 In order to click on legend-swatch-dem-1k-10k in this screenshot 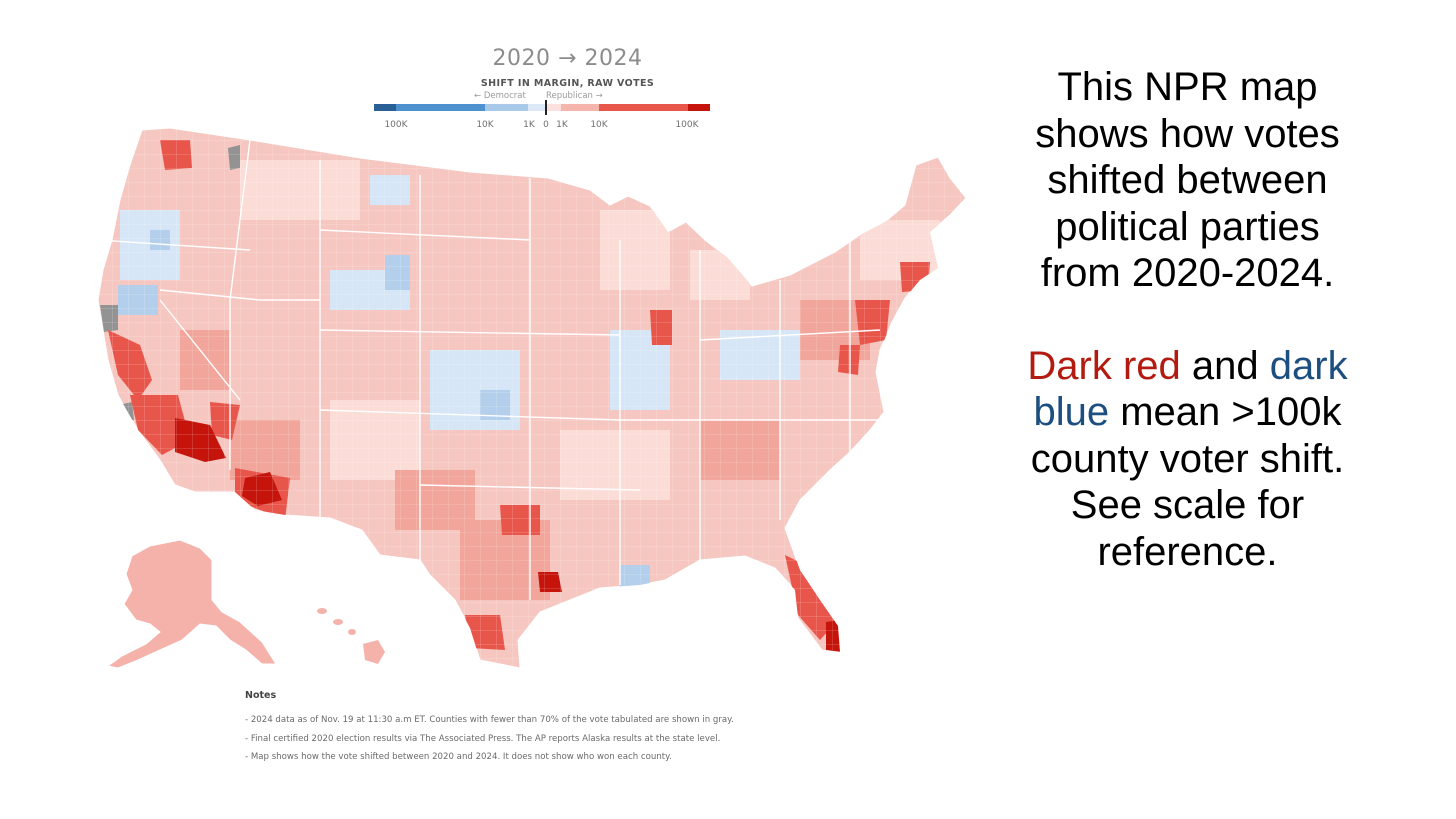, I will do `click(506, 107)`.